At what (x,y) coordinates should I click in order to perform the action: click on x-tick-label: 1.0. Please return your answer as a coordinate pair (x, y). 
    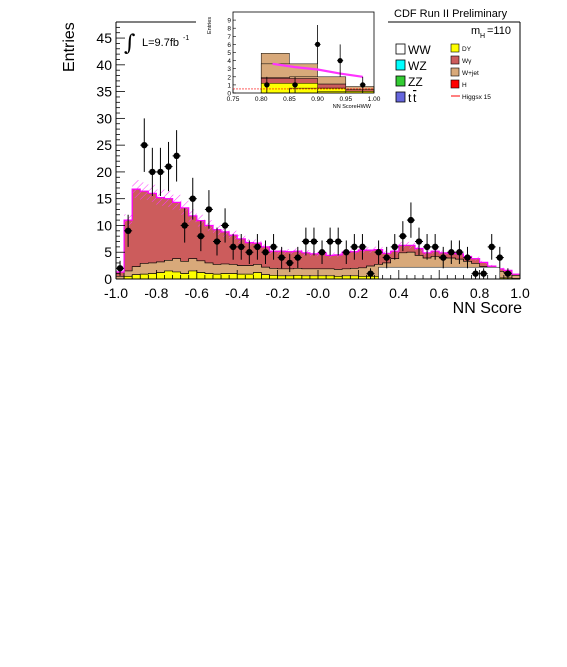
    Looking at the image, I should click on (520, 293).